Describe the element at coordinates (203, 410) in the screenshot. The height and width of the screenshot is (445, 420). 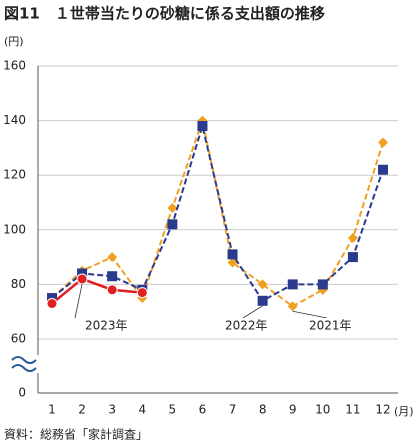
I see `x-tick-label: 6` at that location.